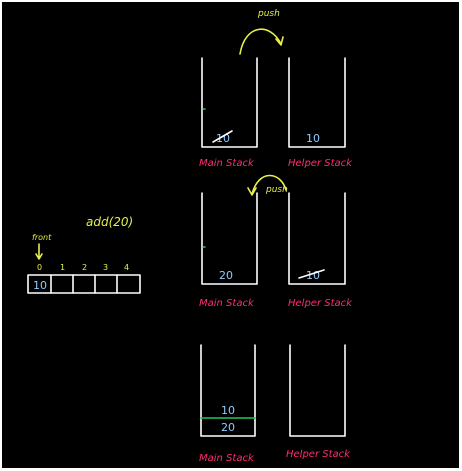 This screenshot has width=462, height=471. Describe the element at coordinates (42, 237) in the screenshot. I see `front-label: front` at that location.